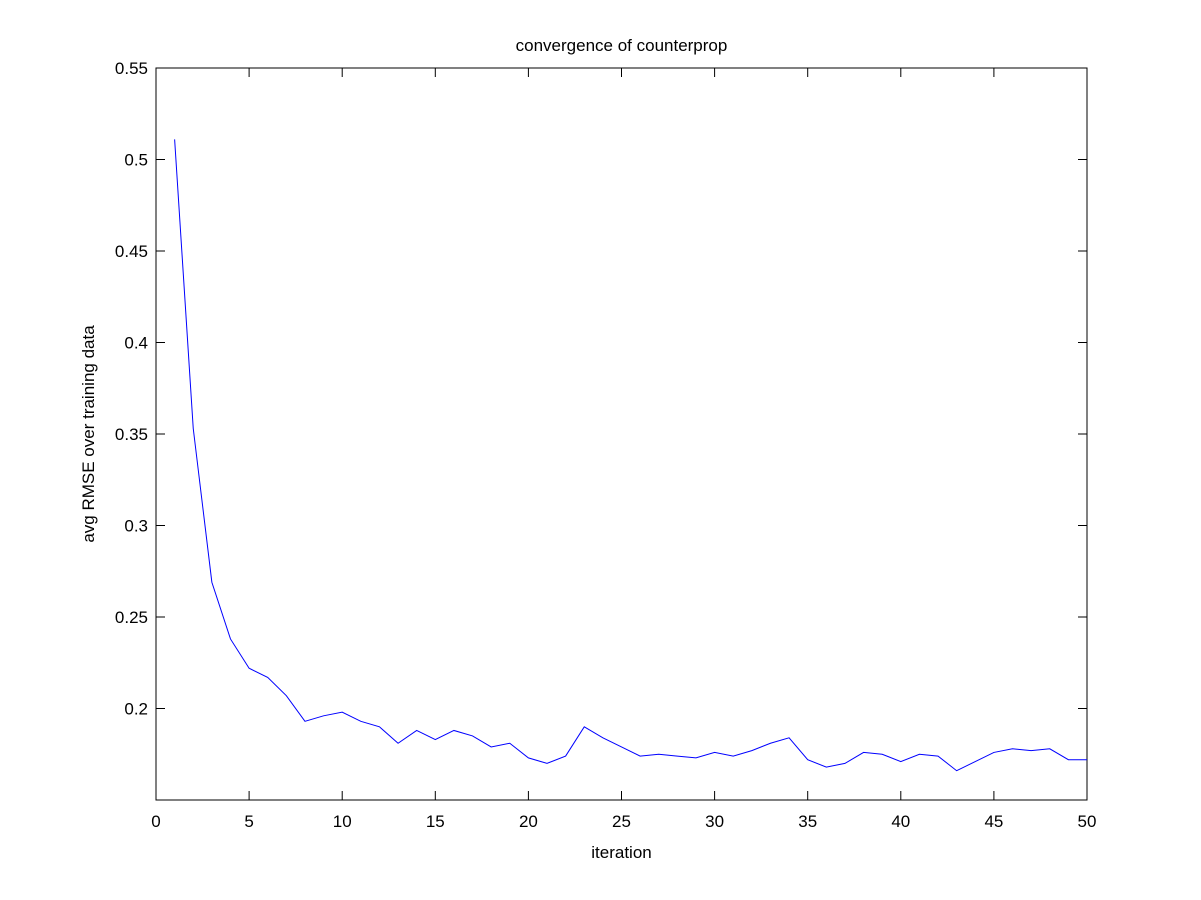 This screenshot has width=1201, height=900. I want to click on x-tick-label: 15, so click(435, 821).